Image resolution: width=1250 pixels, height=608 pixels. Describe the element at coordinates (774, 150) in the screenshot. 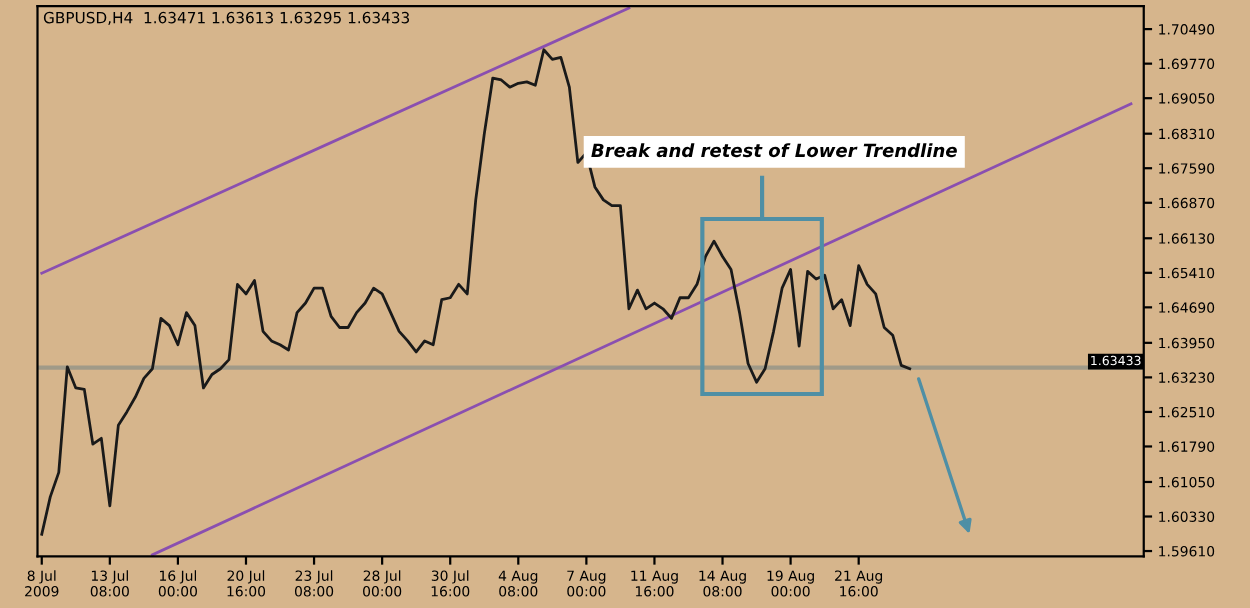

I see `annotation: Break and retest of Lower Trendline` at that location.